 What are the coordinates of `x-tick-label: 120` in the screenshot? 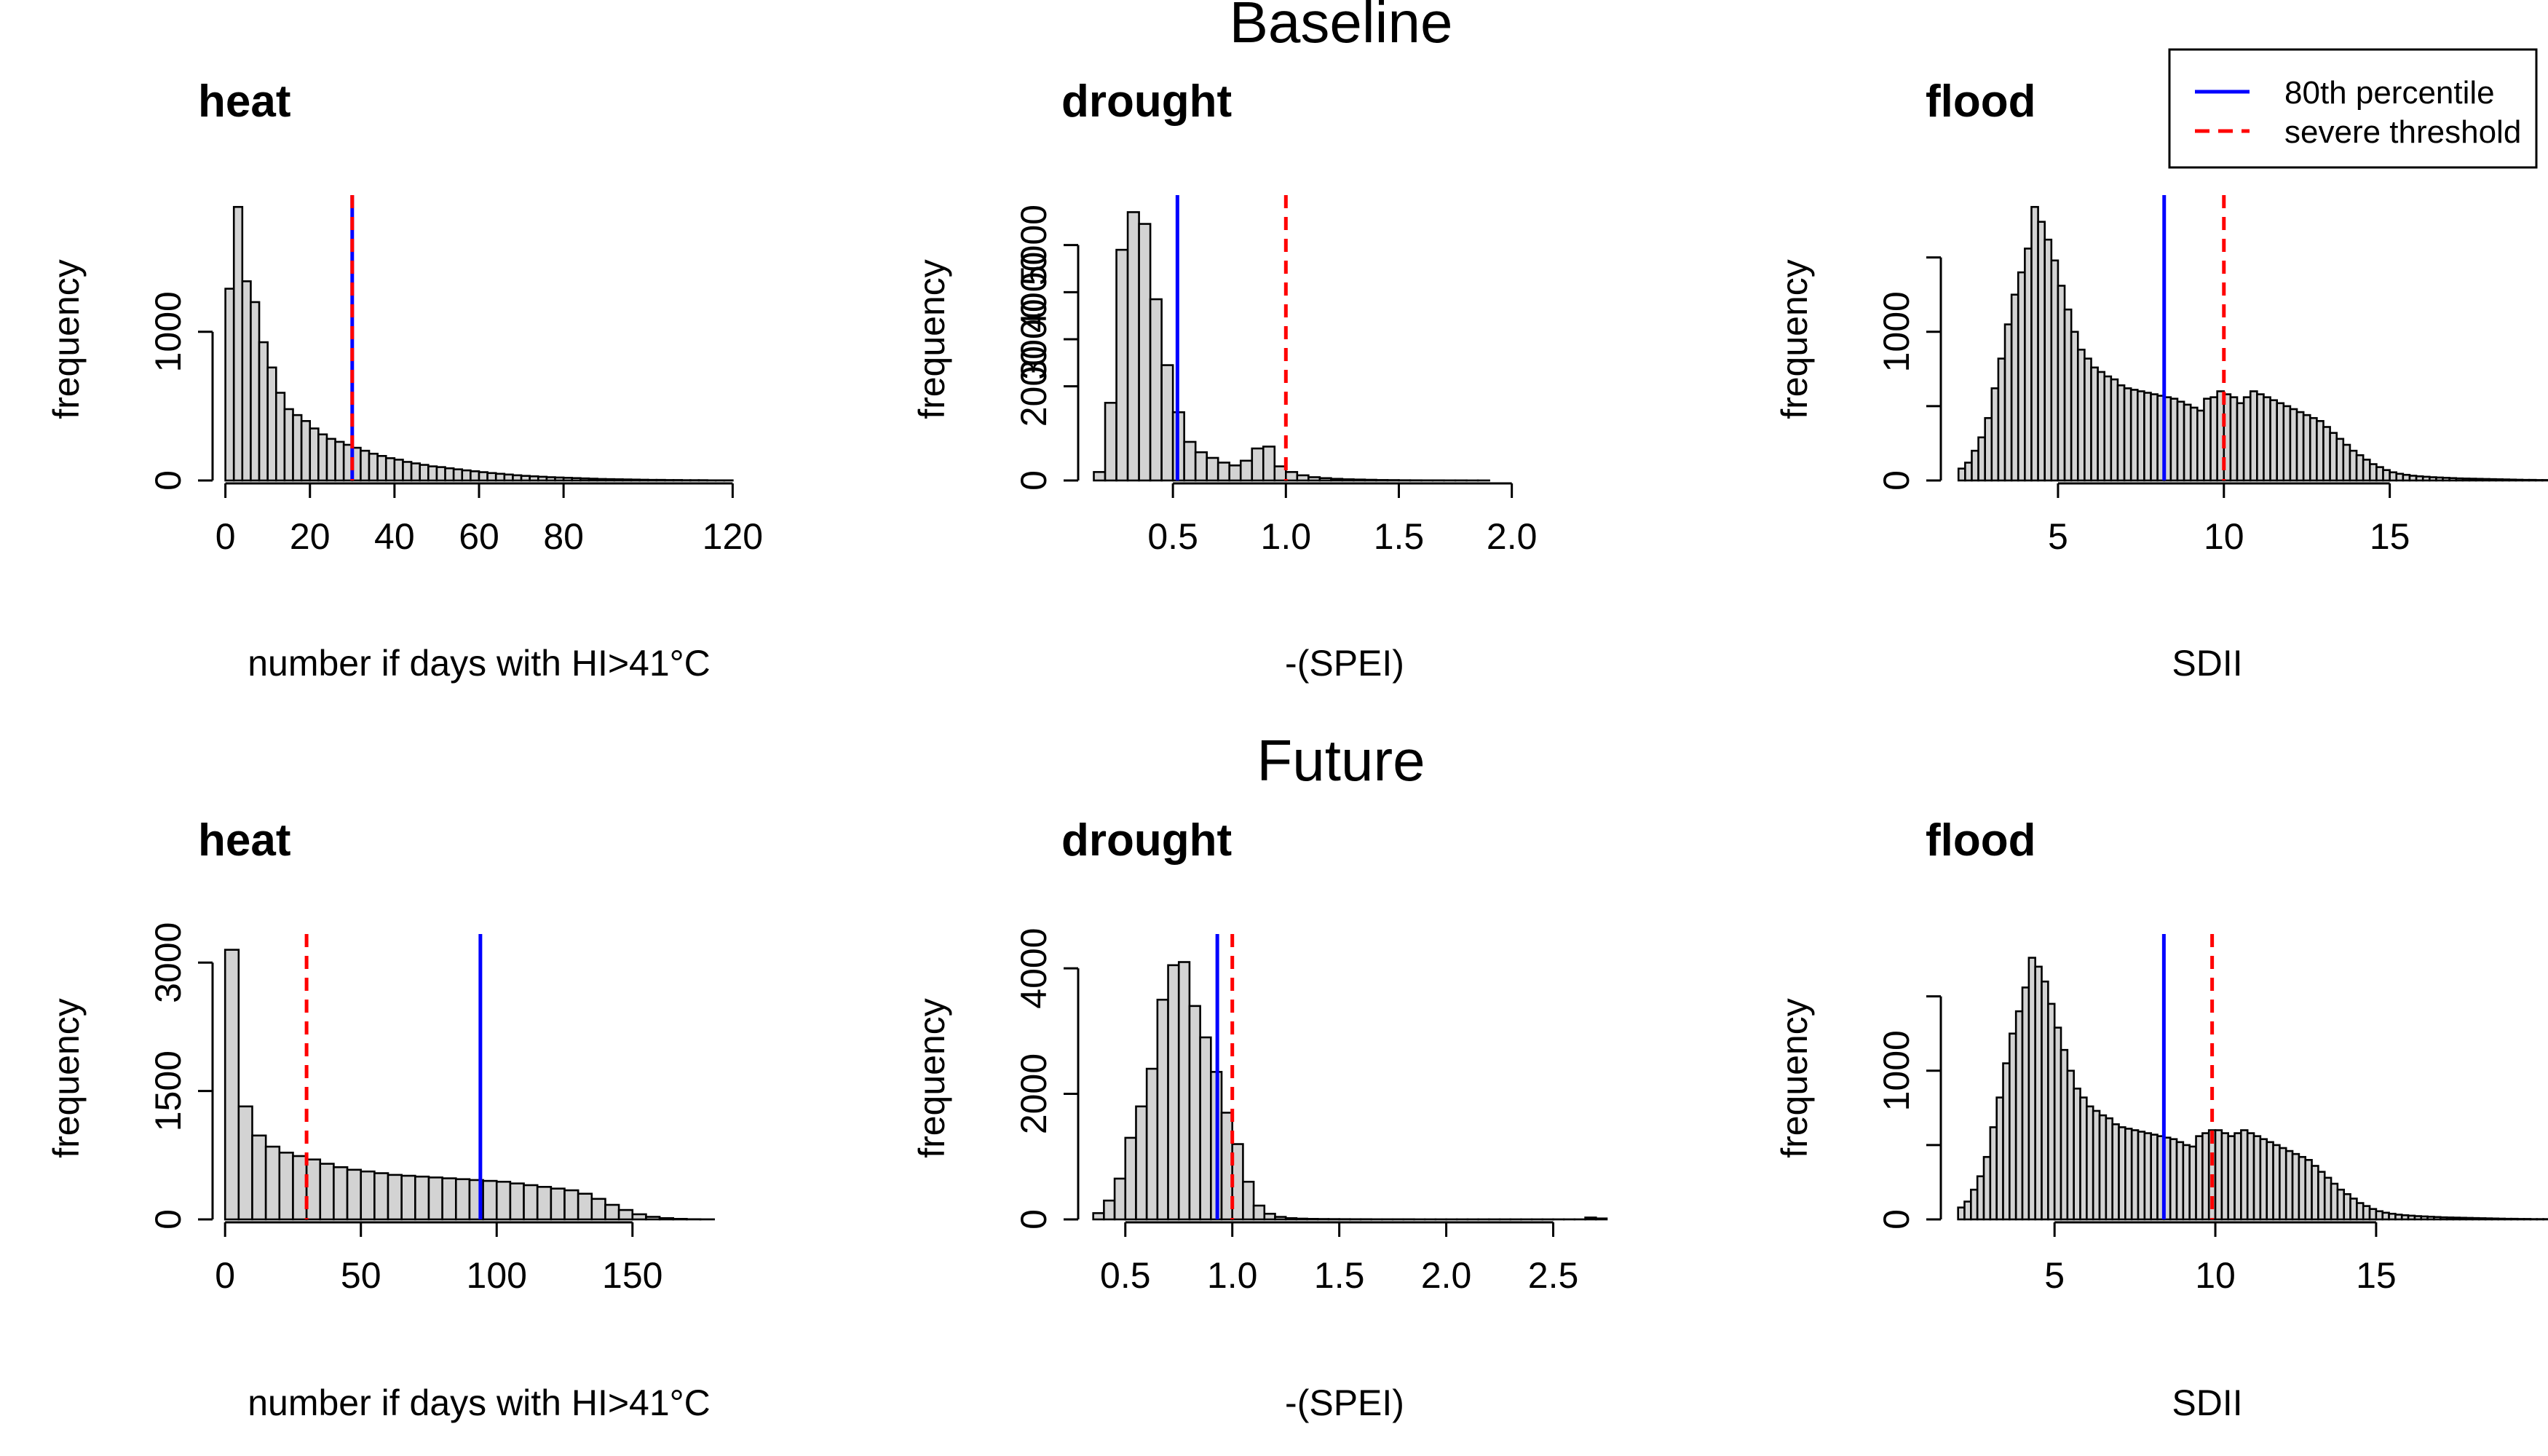 It's located at (733, 536).